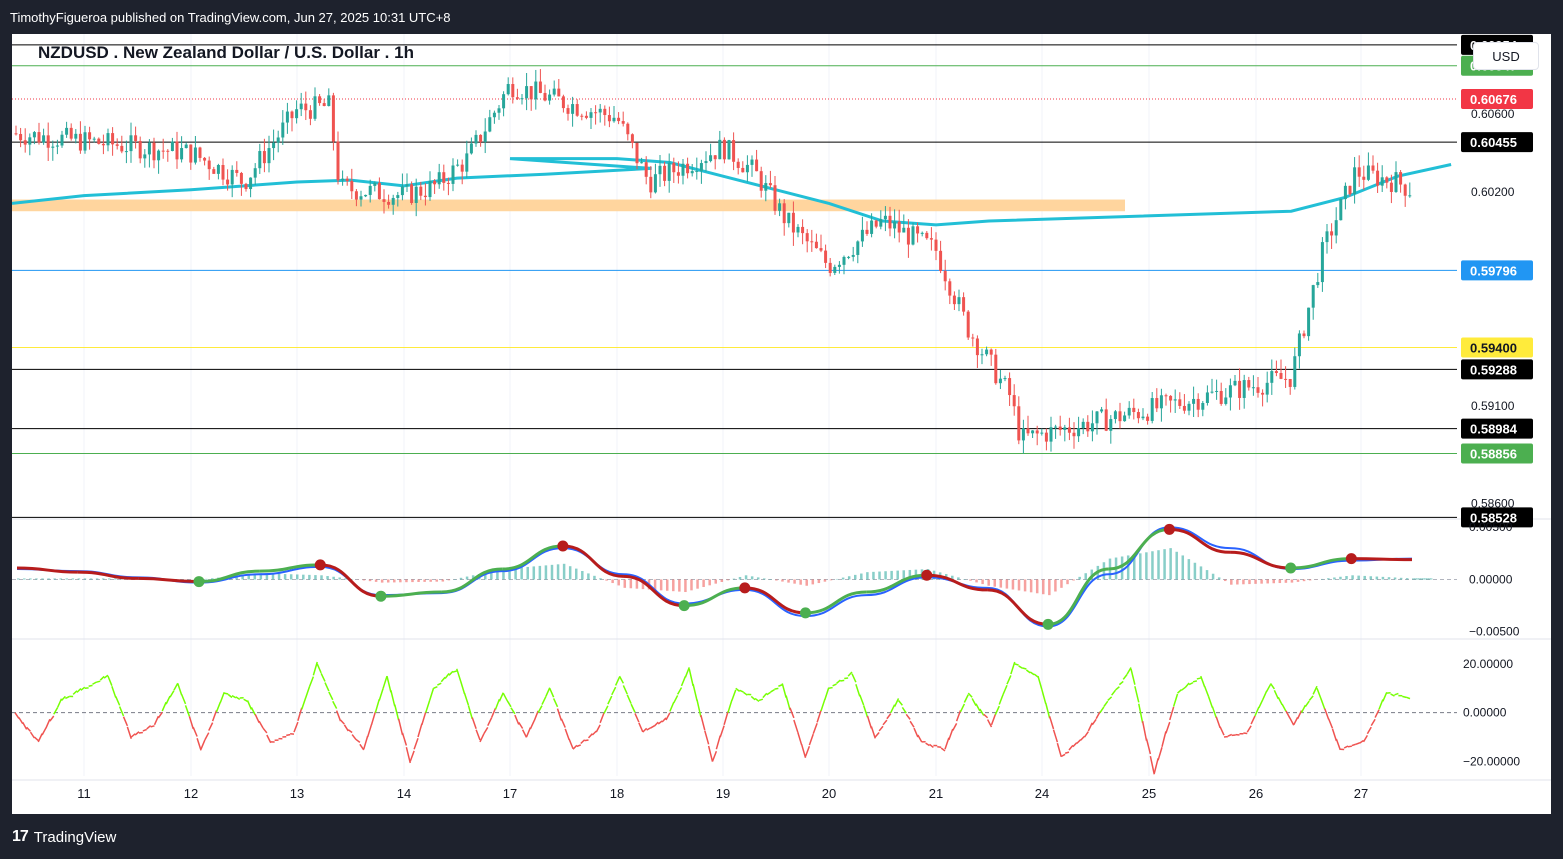  Describe the element at coordinates (64, 837) in the screenshot. I see `footer-logo: 17 TradingView` at that location.